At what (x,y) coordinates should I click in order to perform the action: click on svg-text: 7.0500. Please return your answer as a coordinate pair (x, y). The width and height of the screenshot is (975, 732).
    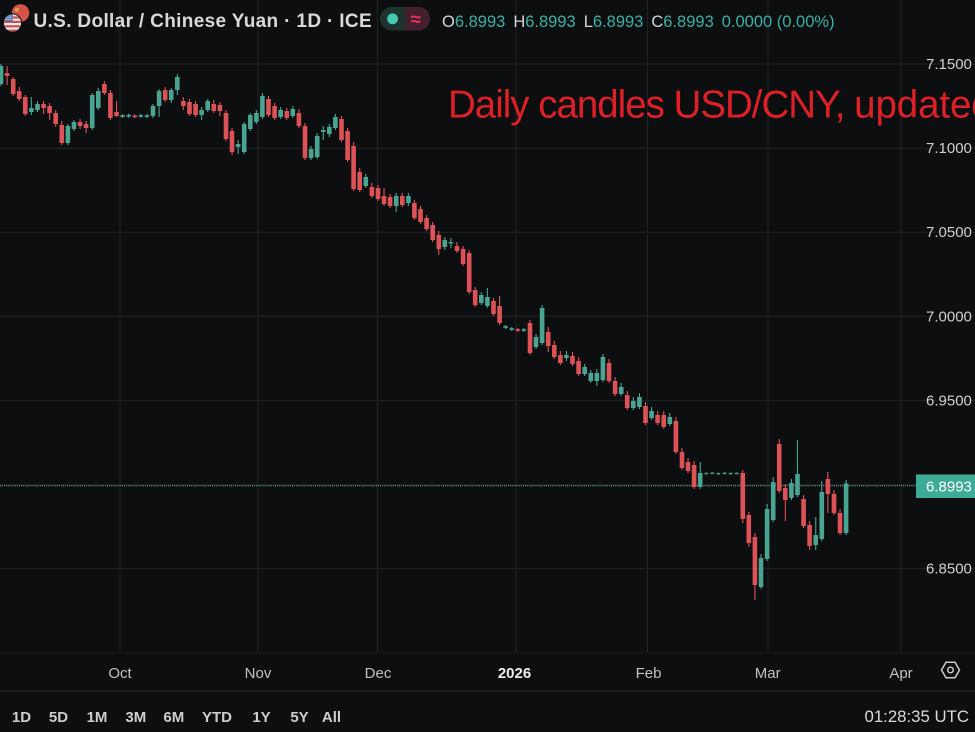
    Looking at the image, I should click on (949, 232).